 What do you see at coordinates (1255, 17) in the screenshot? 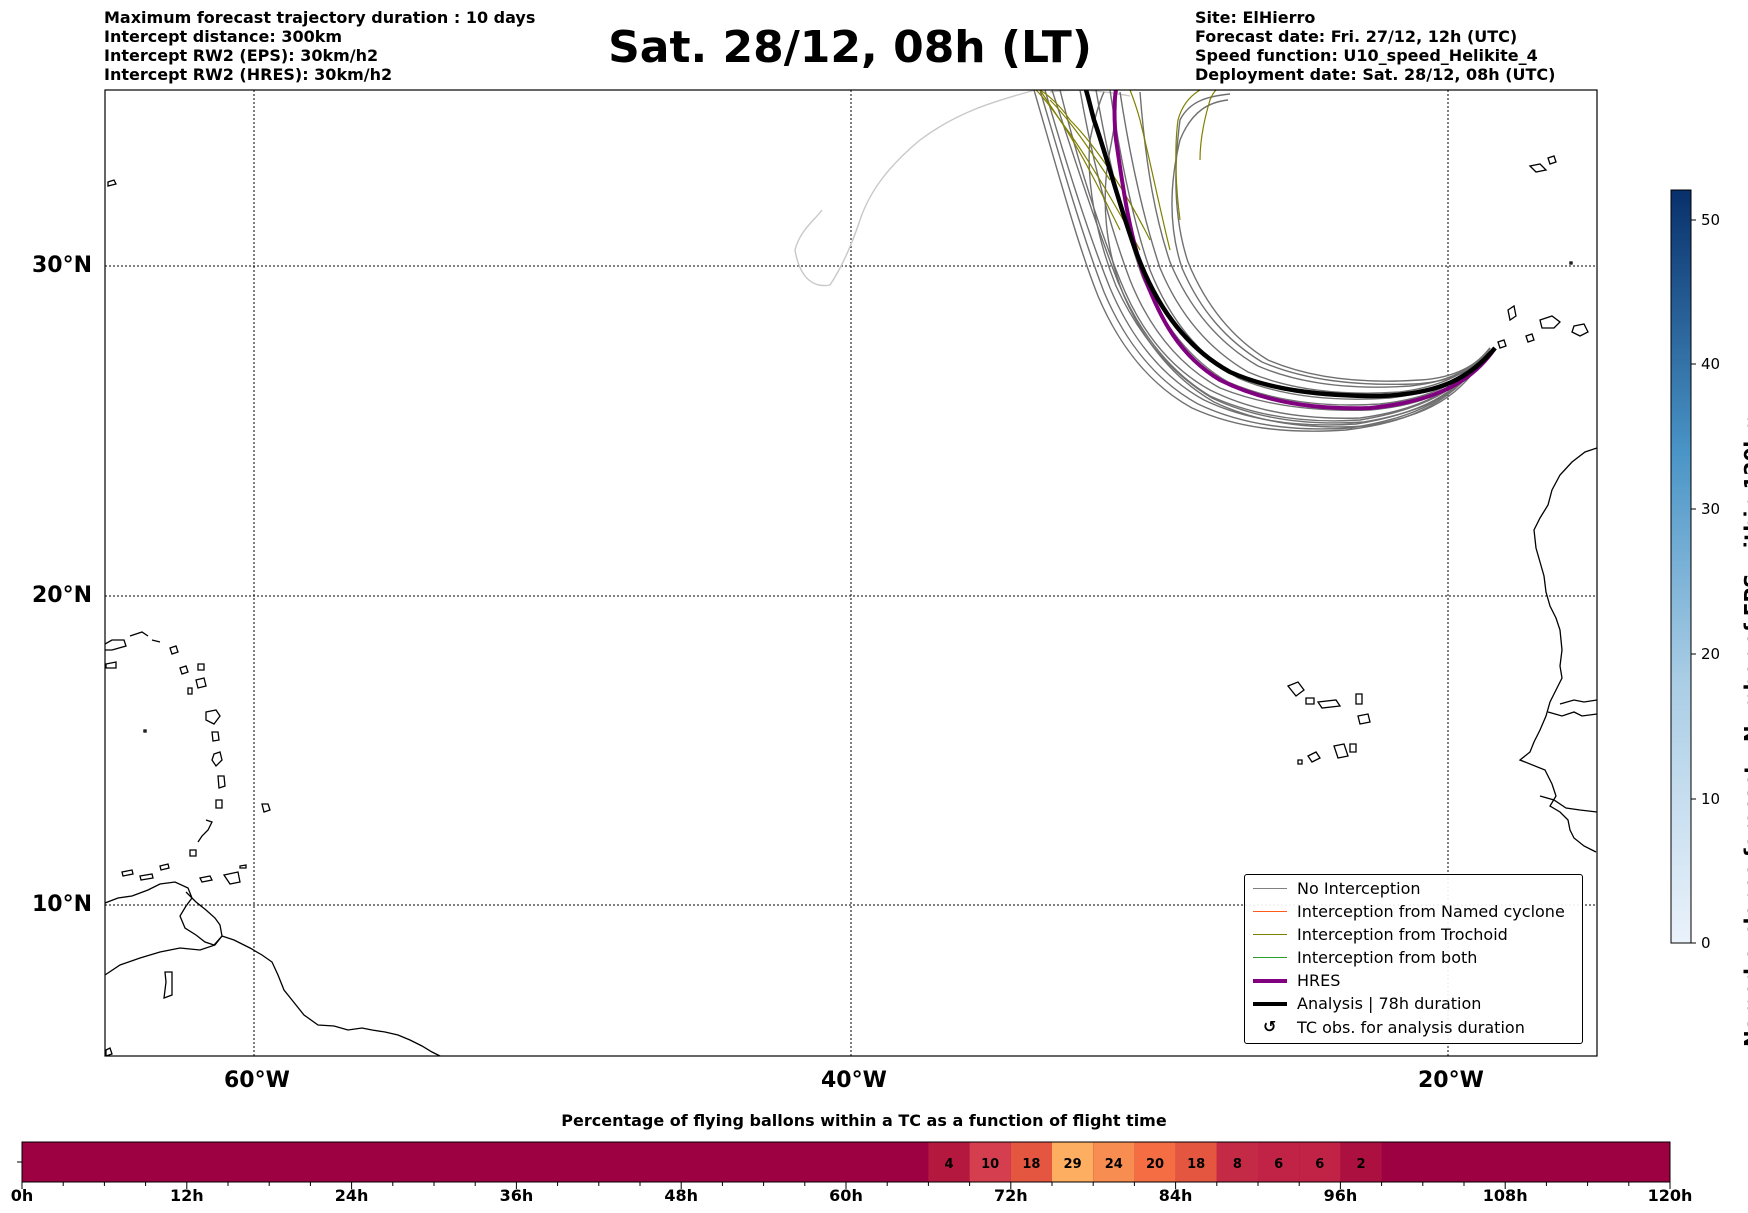
I see `site-text: Site: ElHierro` at bounding box center [1255, 17].